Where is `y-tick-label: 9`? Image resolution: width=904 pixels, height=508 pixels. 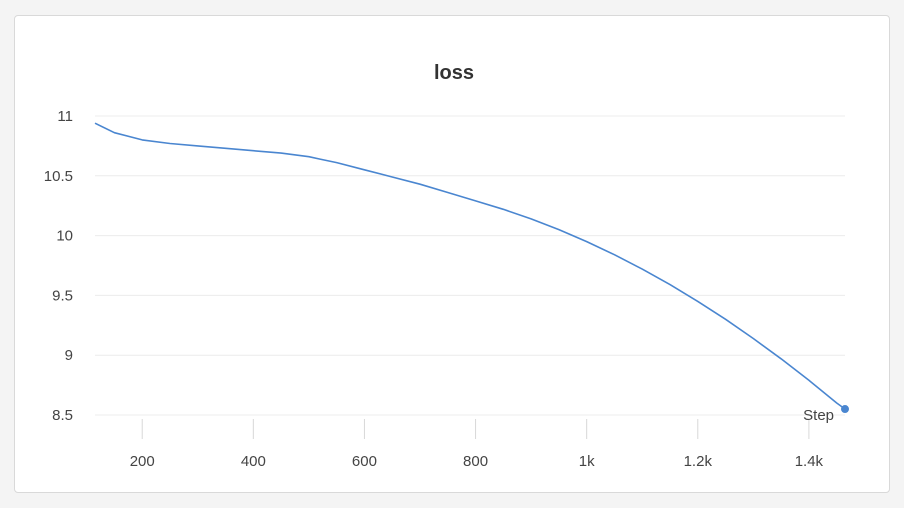 y-tick-label: 9 is located at coordinates (69, 355).